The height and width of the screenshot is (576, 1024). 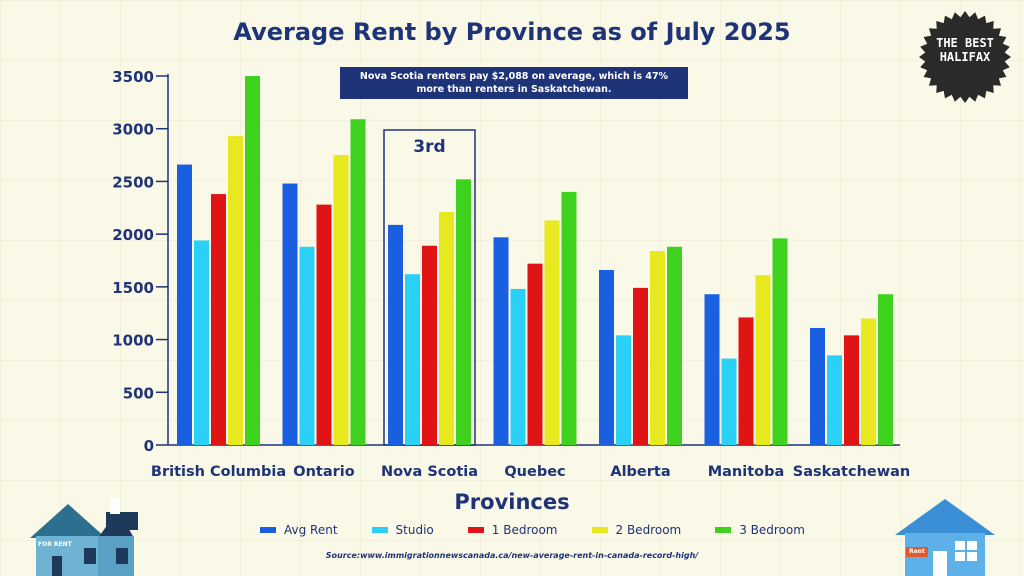 What do you see at coordinates (133, 288) in the screenshot?
I see `y-tick-label: 1500` at bounding box center [133, 288].